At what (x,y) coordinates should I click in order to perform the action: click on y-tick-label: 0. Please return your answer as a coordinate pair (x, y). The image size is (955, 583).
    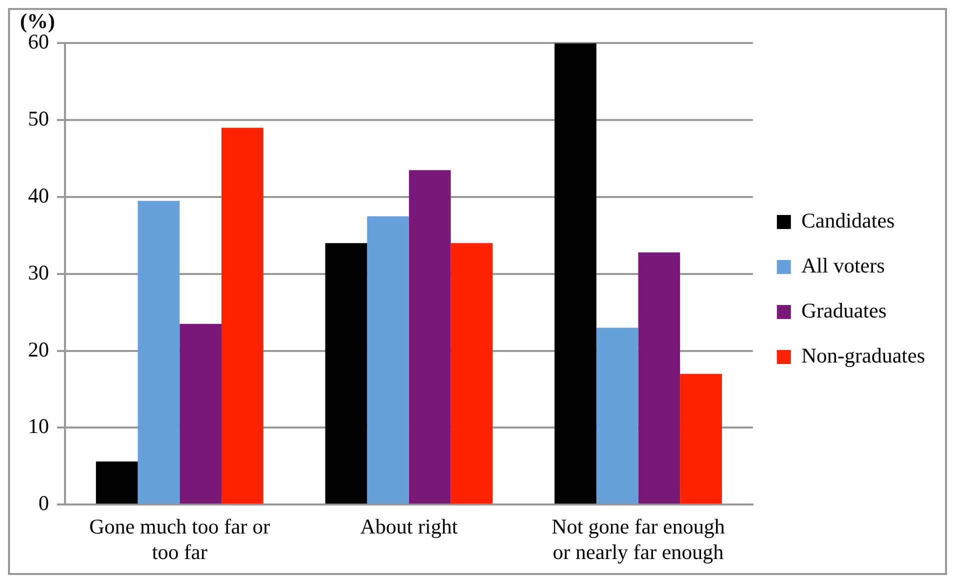
    Looking at the image, I should click on (43, 503).